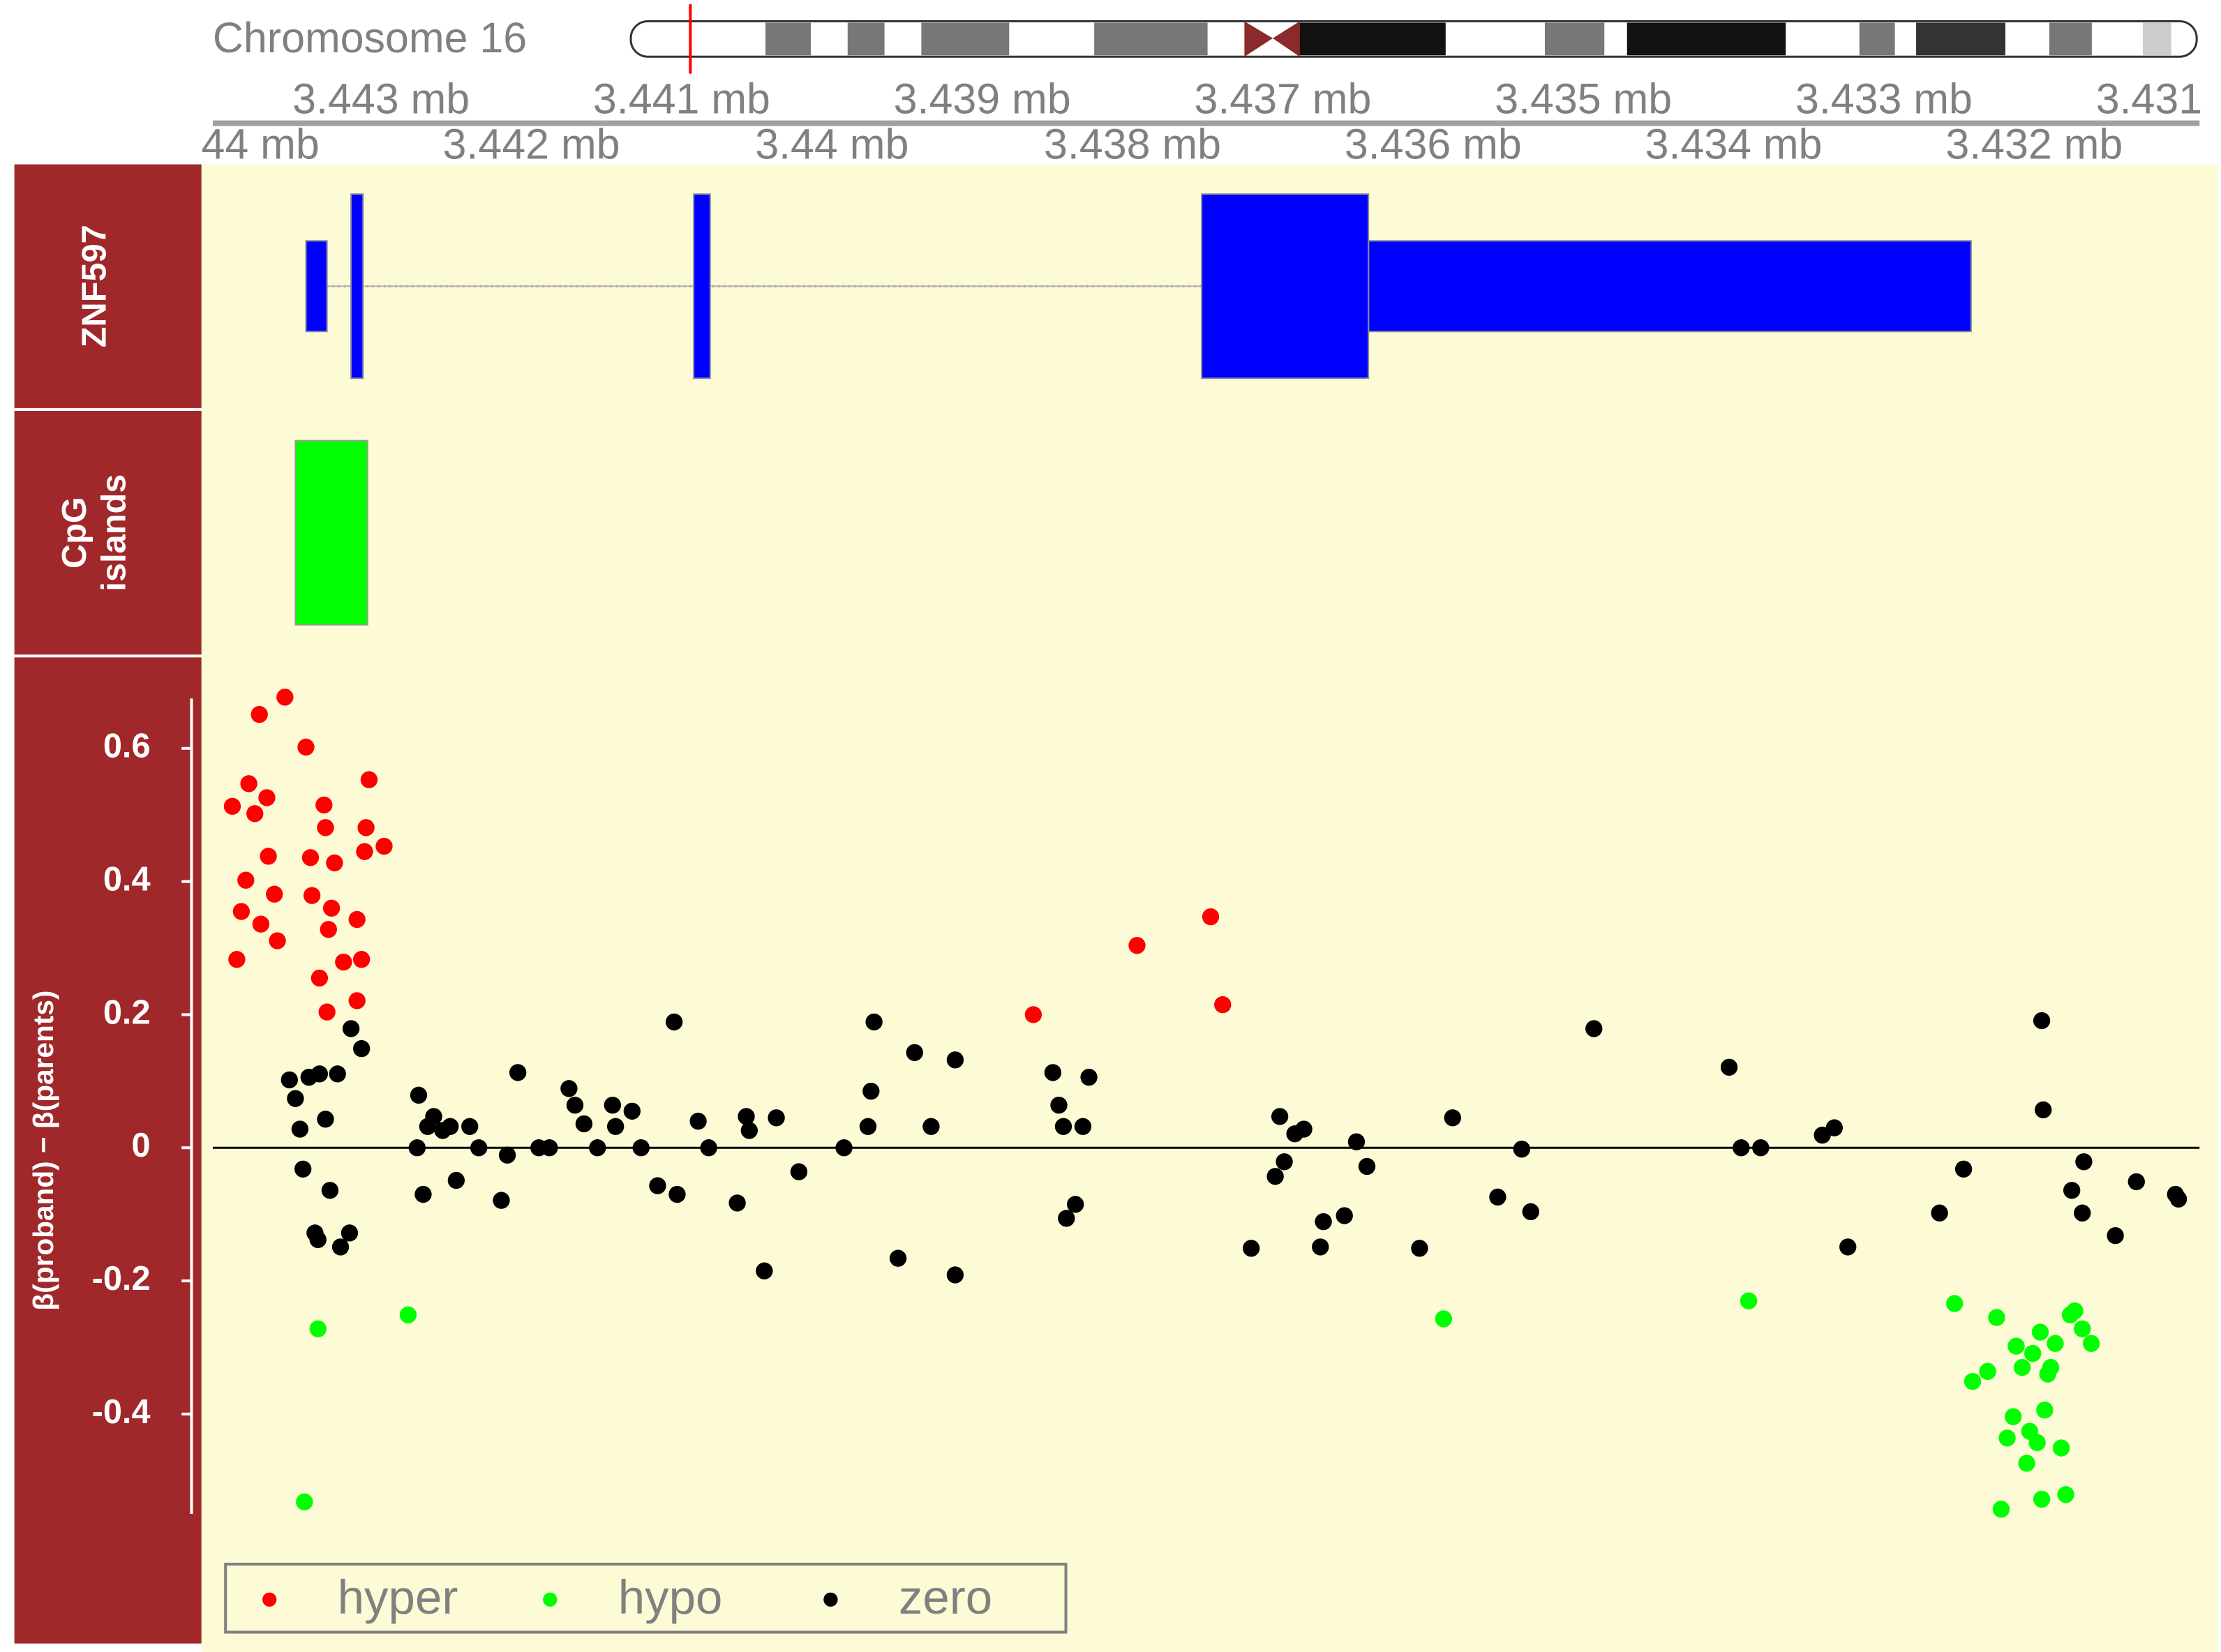 The width and height of the screenshot is (2221, 1652). Describe the element at coordinates (2158, 98) in the screenshot. I see `x-tick-label: 3.431 mb` at that location.